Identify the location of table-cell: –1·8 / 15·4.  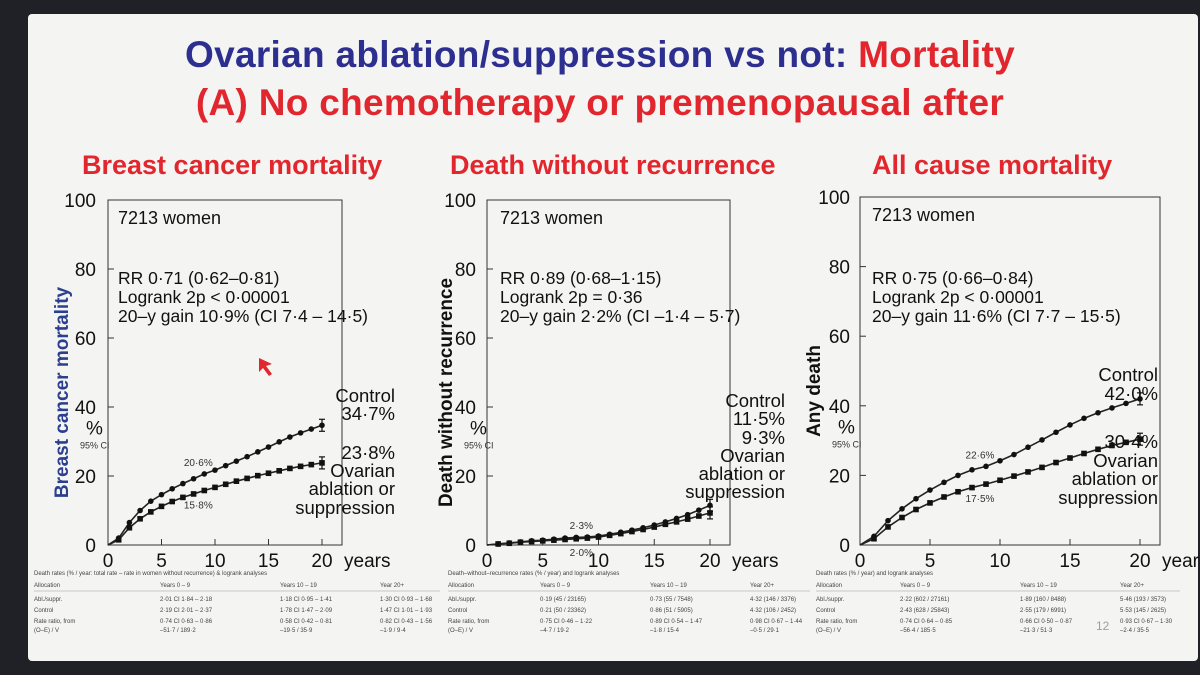
(665, 631).